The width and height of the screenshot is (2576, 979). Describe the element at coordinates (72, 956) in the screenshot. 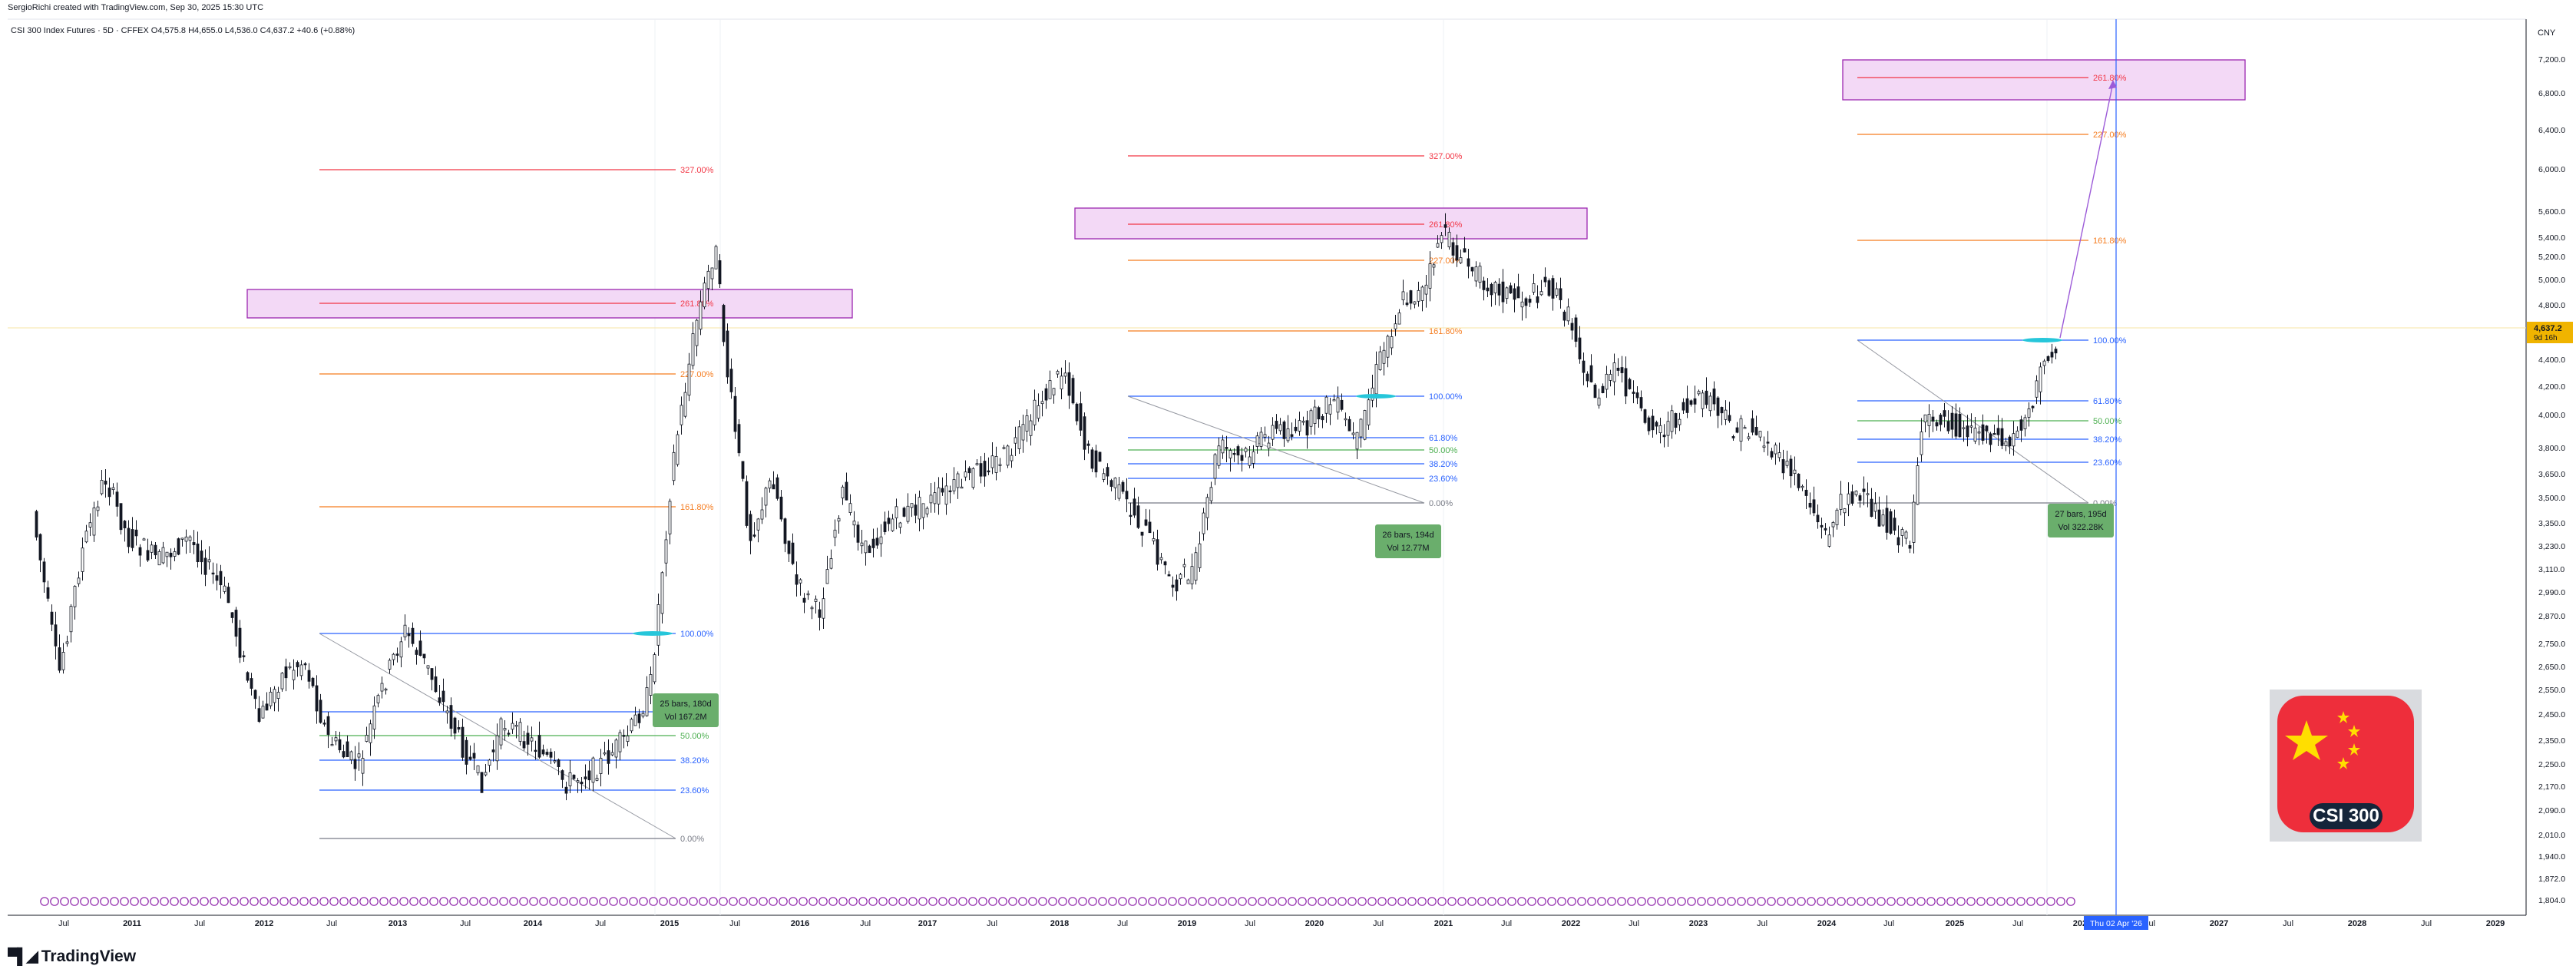

I see `tradingview-logo: ▀▌◢ TradingView` at that location.